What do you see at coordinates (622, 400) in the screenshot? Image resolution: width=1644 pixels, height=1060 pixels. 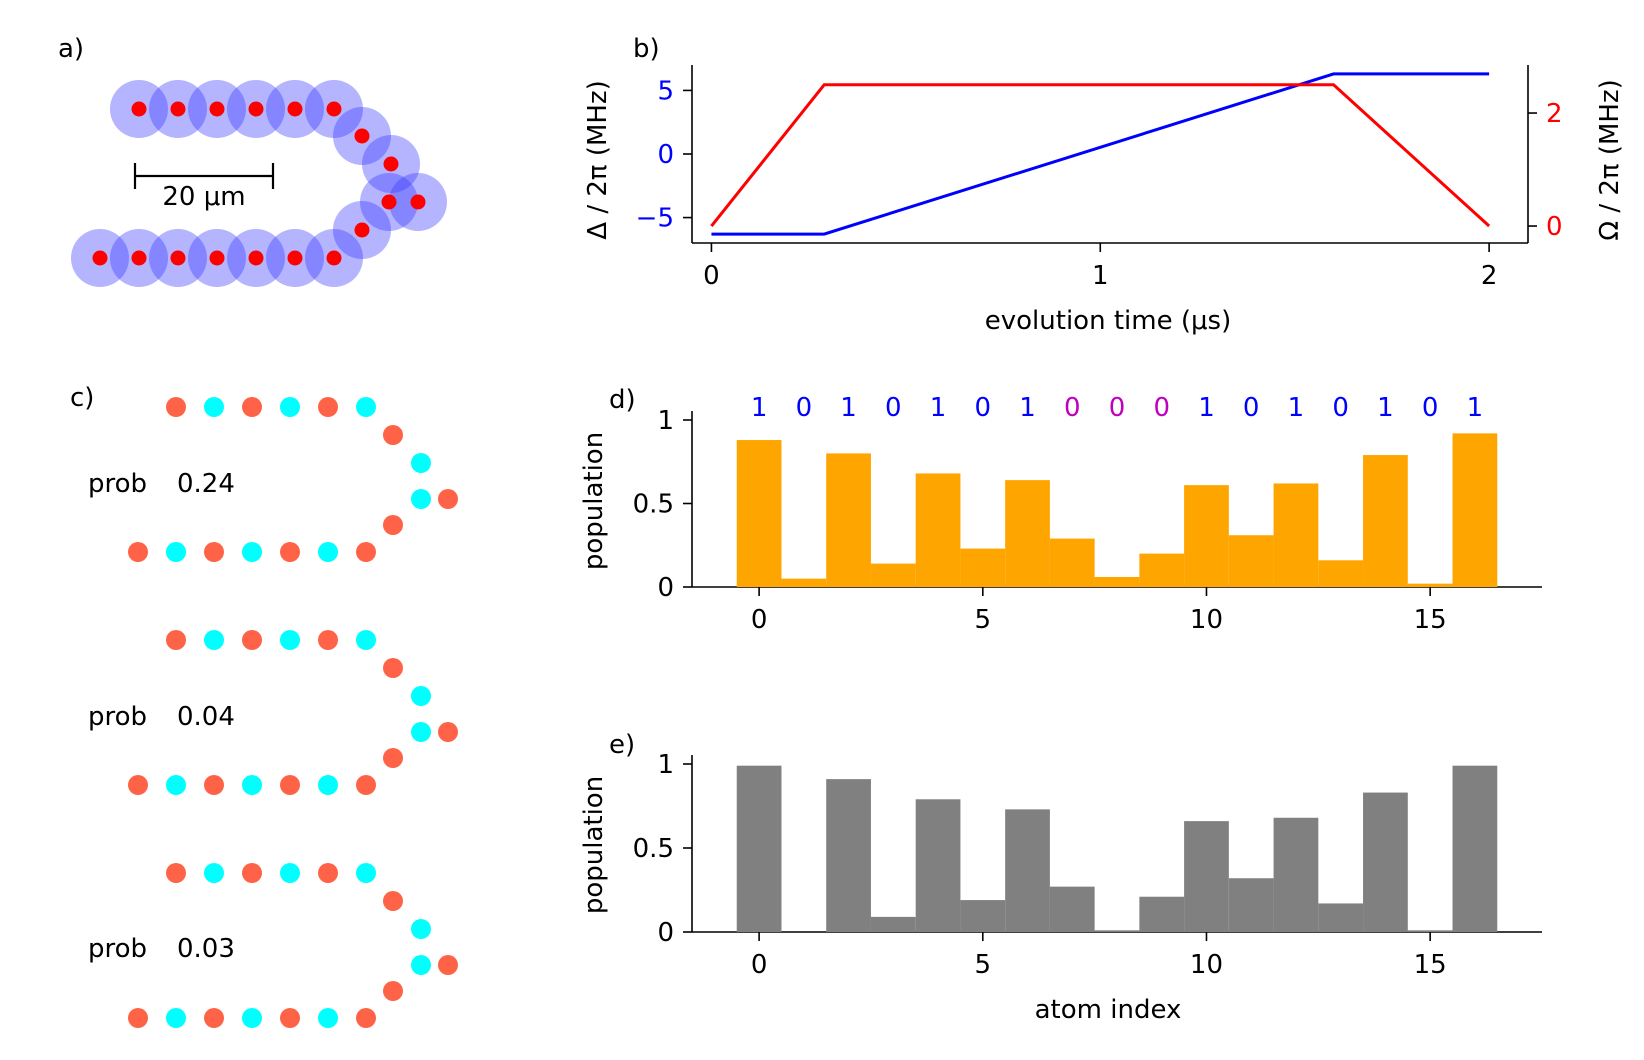 I see `panel-d-label: d)` at bounding box center [622, 400].